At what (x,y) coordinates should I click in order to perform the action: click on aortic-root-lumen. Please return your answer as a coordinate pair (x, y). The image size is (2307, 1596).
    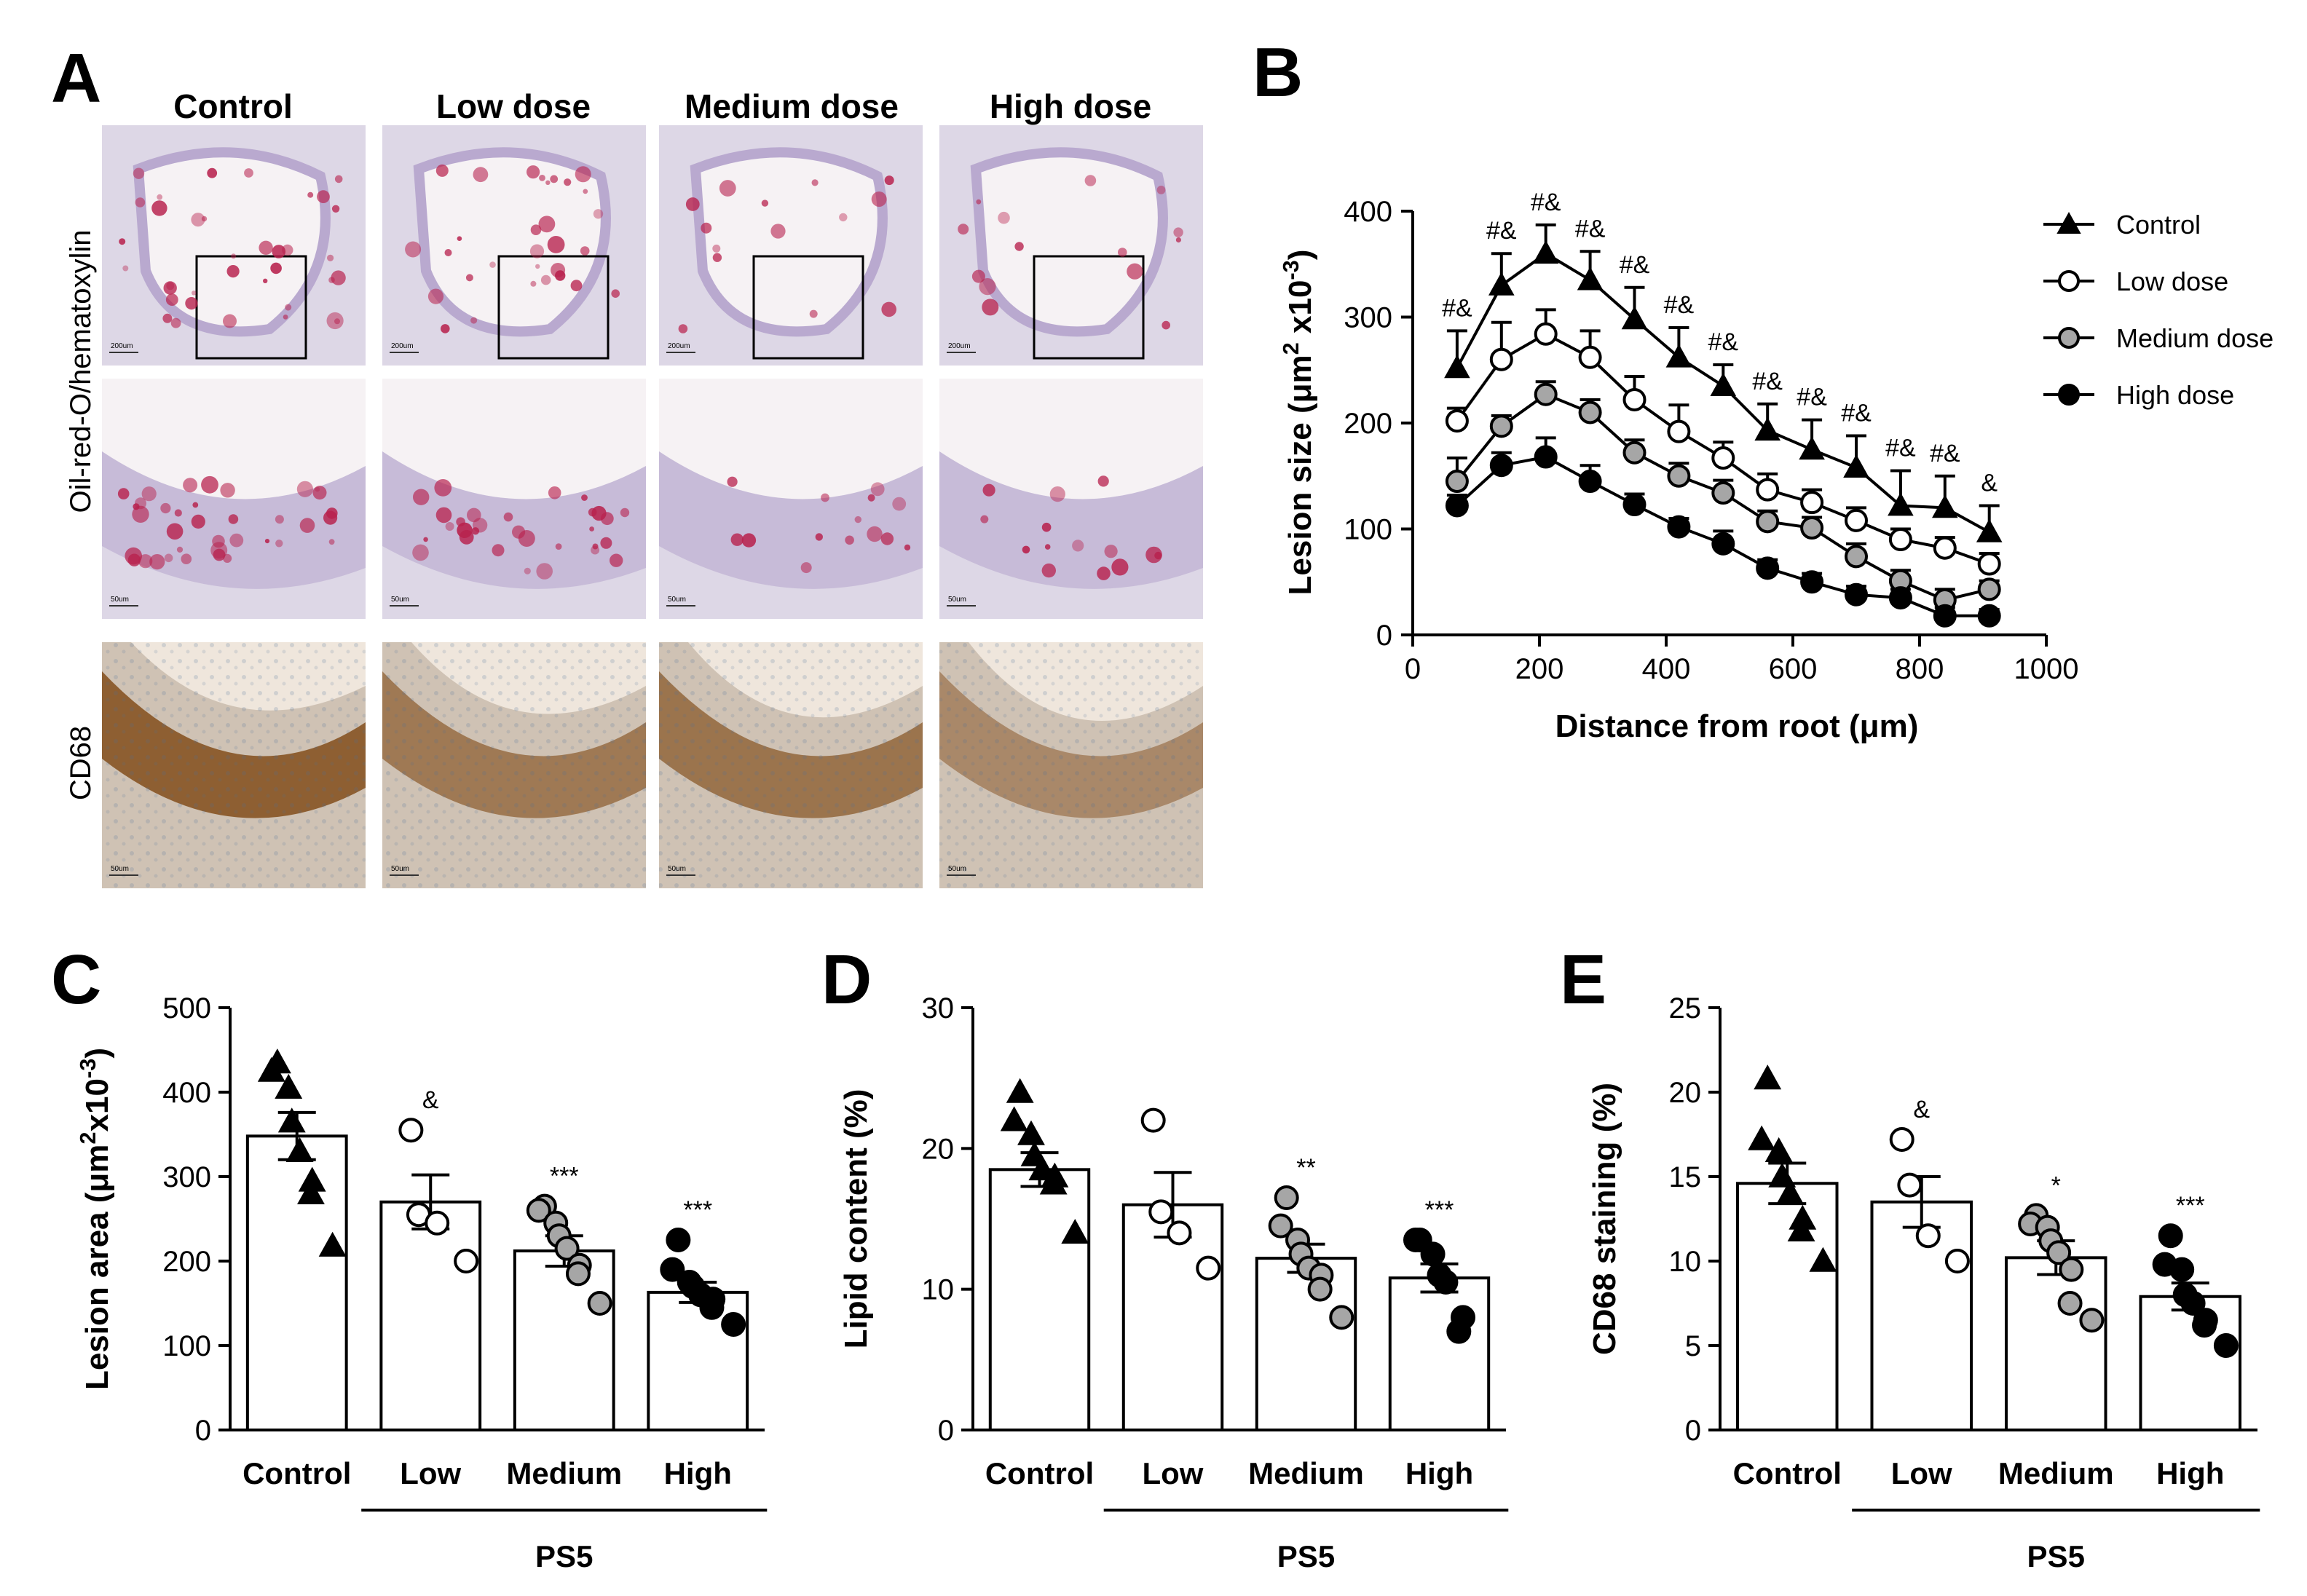
    Looking at the image, I should click on (789, 242).